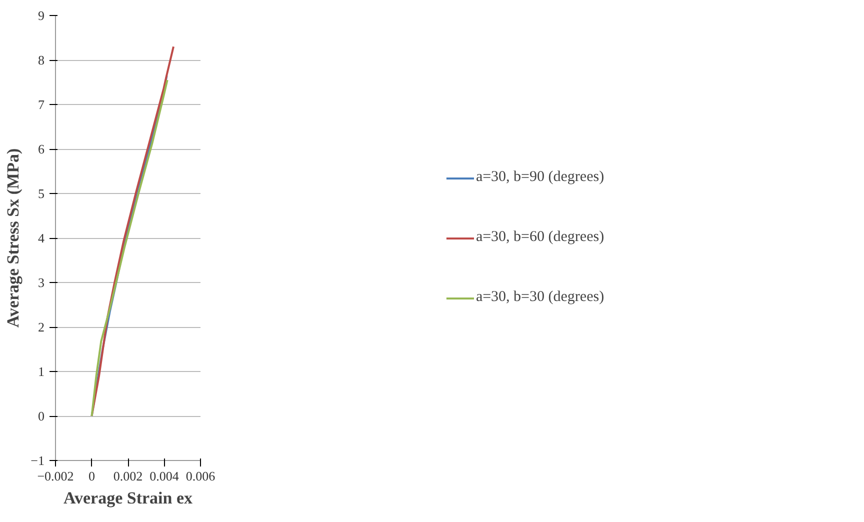  What do you see at coordinates (37, 460) in the screenshot?
I see `y-tick-label: −1` at bounding box center [37, 460].